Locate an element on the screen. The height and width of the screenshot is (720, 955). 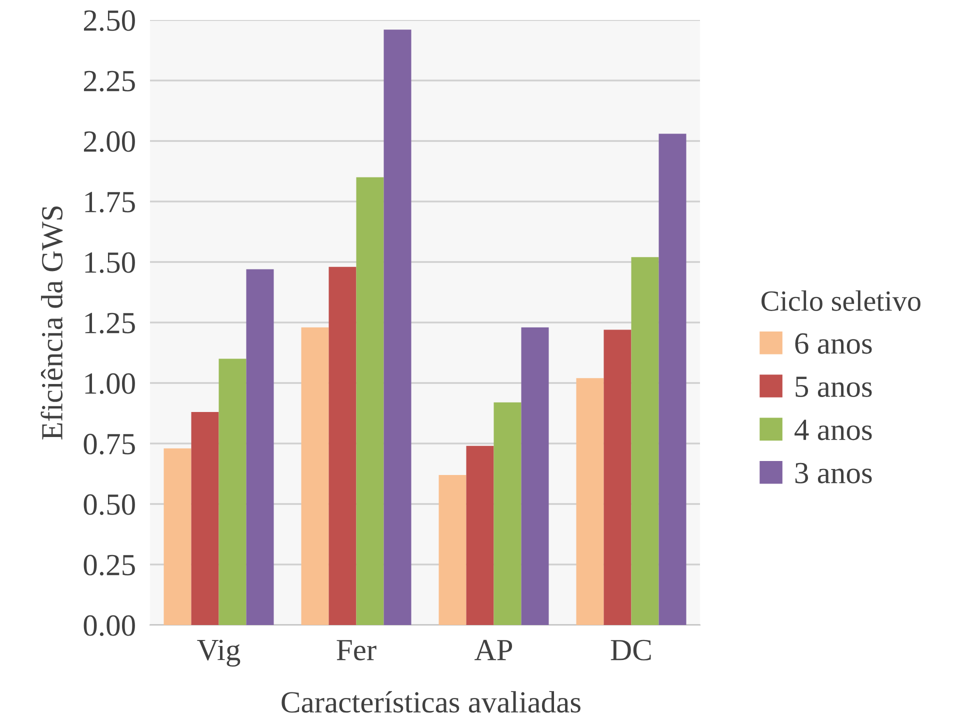
legend-label: 6 anos is located at coordinates (833, 343).